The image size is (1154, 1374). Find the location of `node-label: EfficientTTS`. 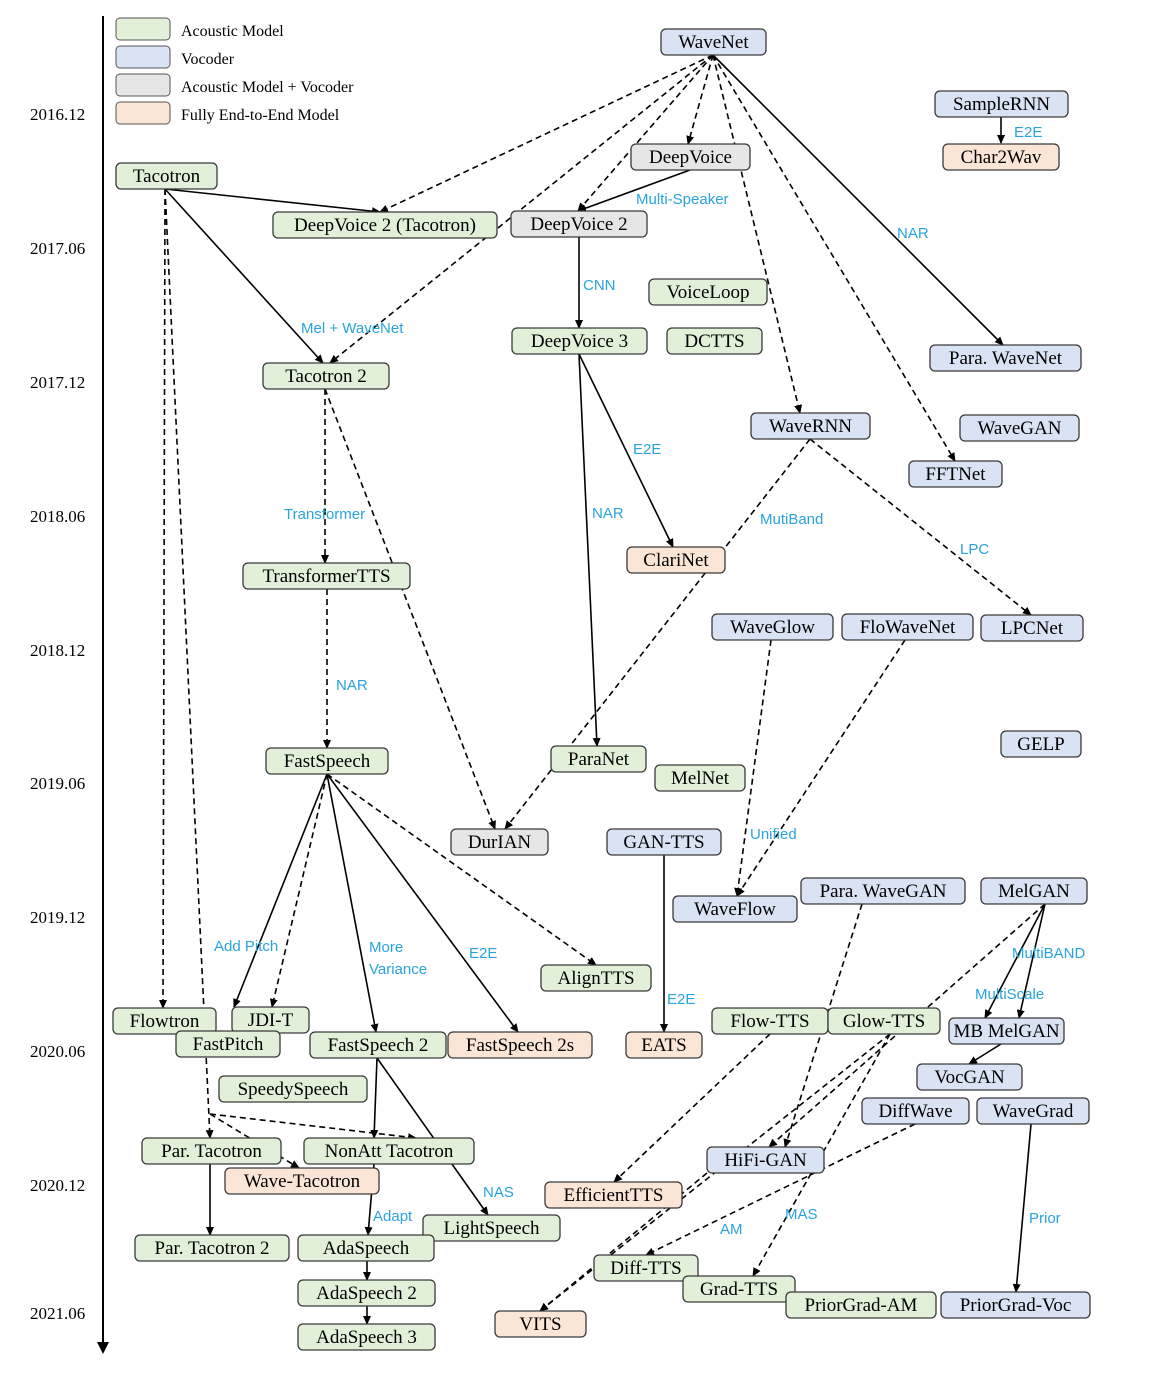

node-label: EfficientTTS is located at coordinates (614, 1195).